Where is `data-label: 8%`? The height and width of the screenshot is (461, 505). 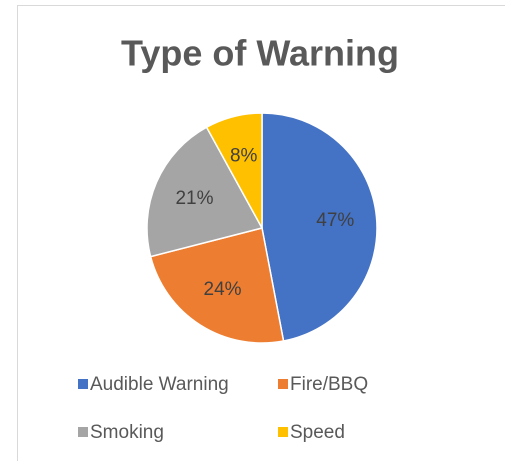
data-label: 8% is located at coordinates (244, 156).